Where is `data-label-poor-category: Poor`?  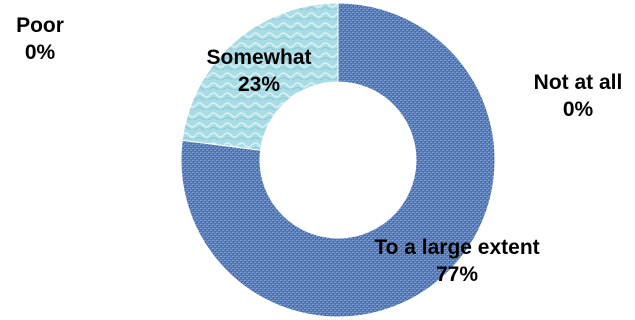
data-label-poor-category: Poor is located at coordinates (40, 25).